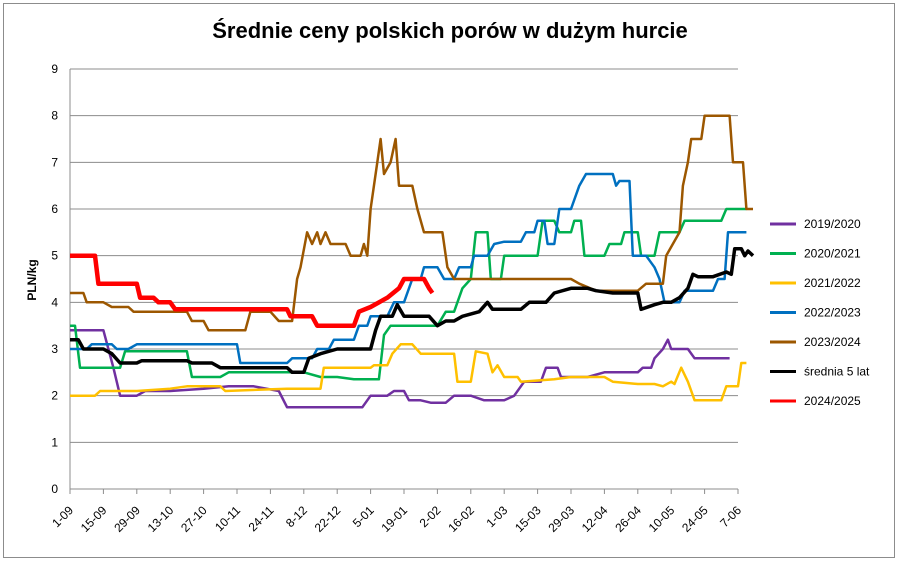  I want to click on y-tick-label: 6, so click(54, 209).